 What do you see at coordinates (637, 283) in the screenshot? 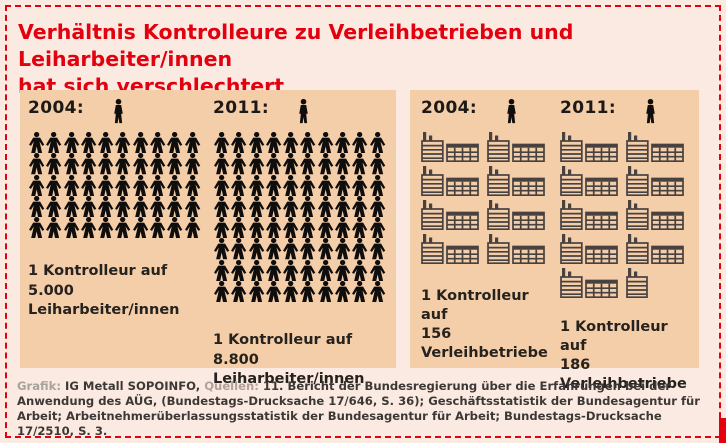
I see `factory-half-icon` at bounding box center [637, 283].